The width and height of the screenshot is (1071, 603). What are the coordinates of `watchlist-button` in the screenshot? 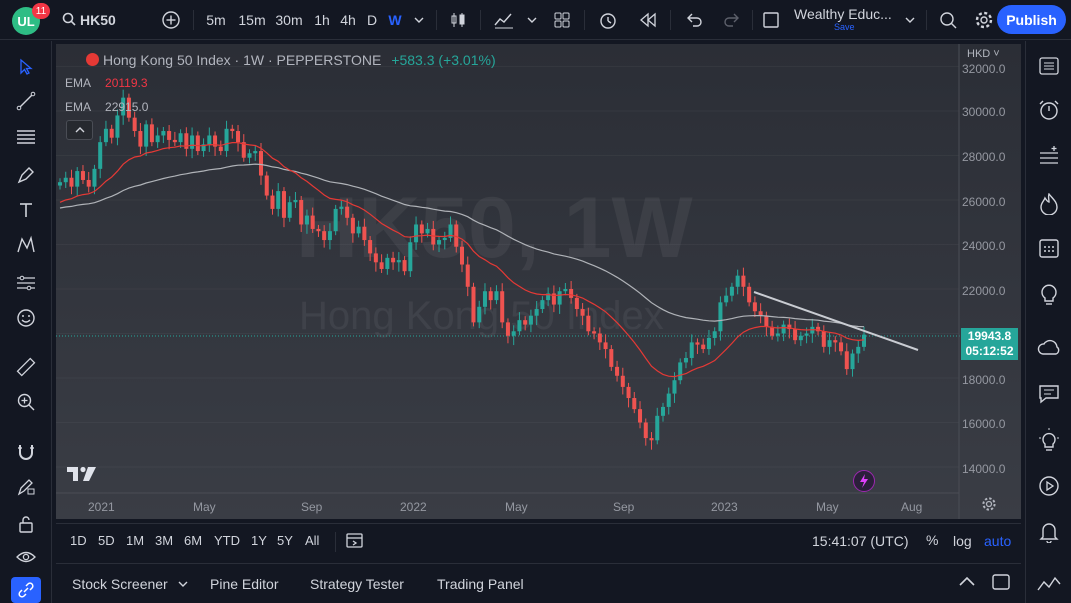 It's located at (1049, 66).